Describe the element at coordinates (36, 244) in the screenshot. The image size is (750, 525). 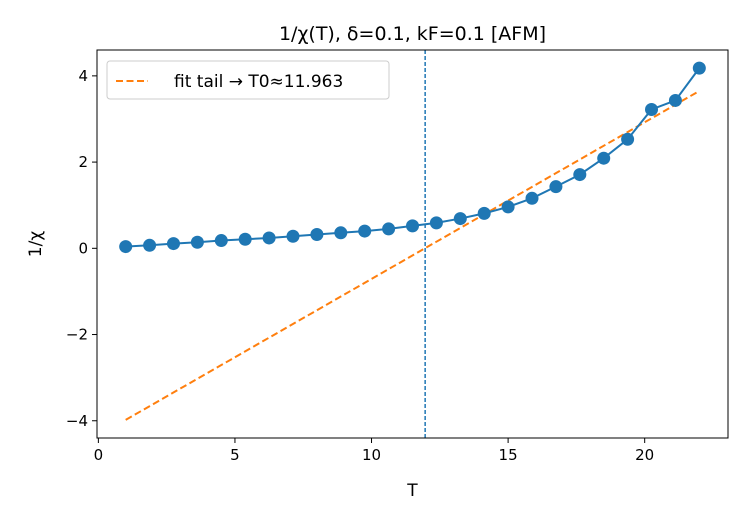
I see `y-axis-label: 1/χ` at that location.